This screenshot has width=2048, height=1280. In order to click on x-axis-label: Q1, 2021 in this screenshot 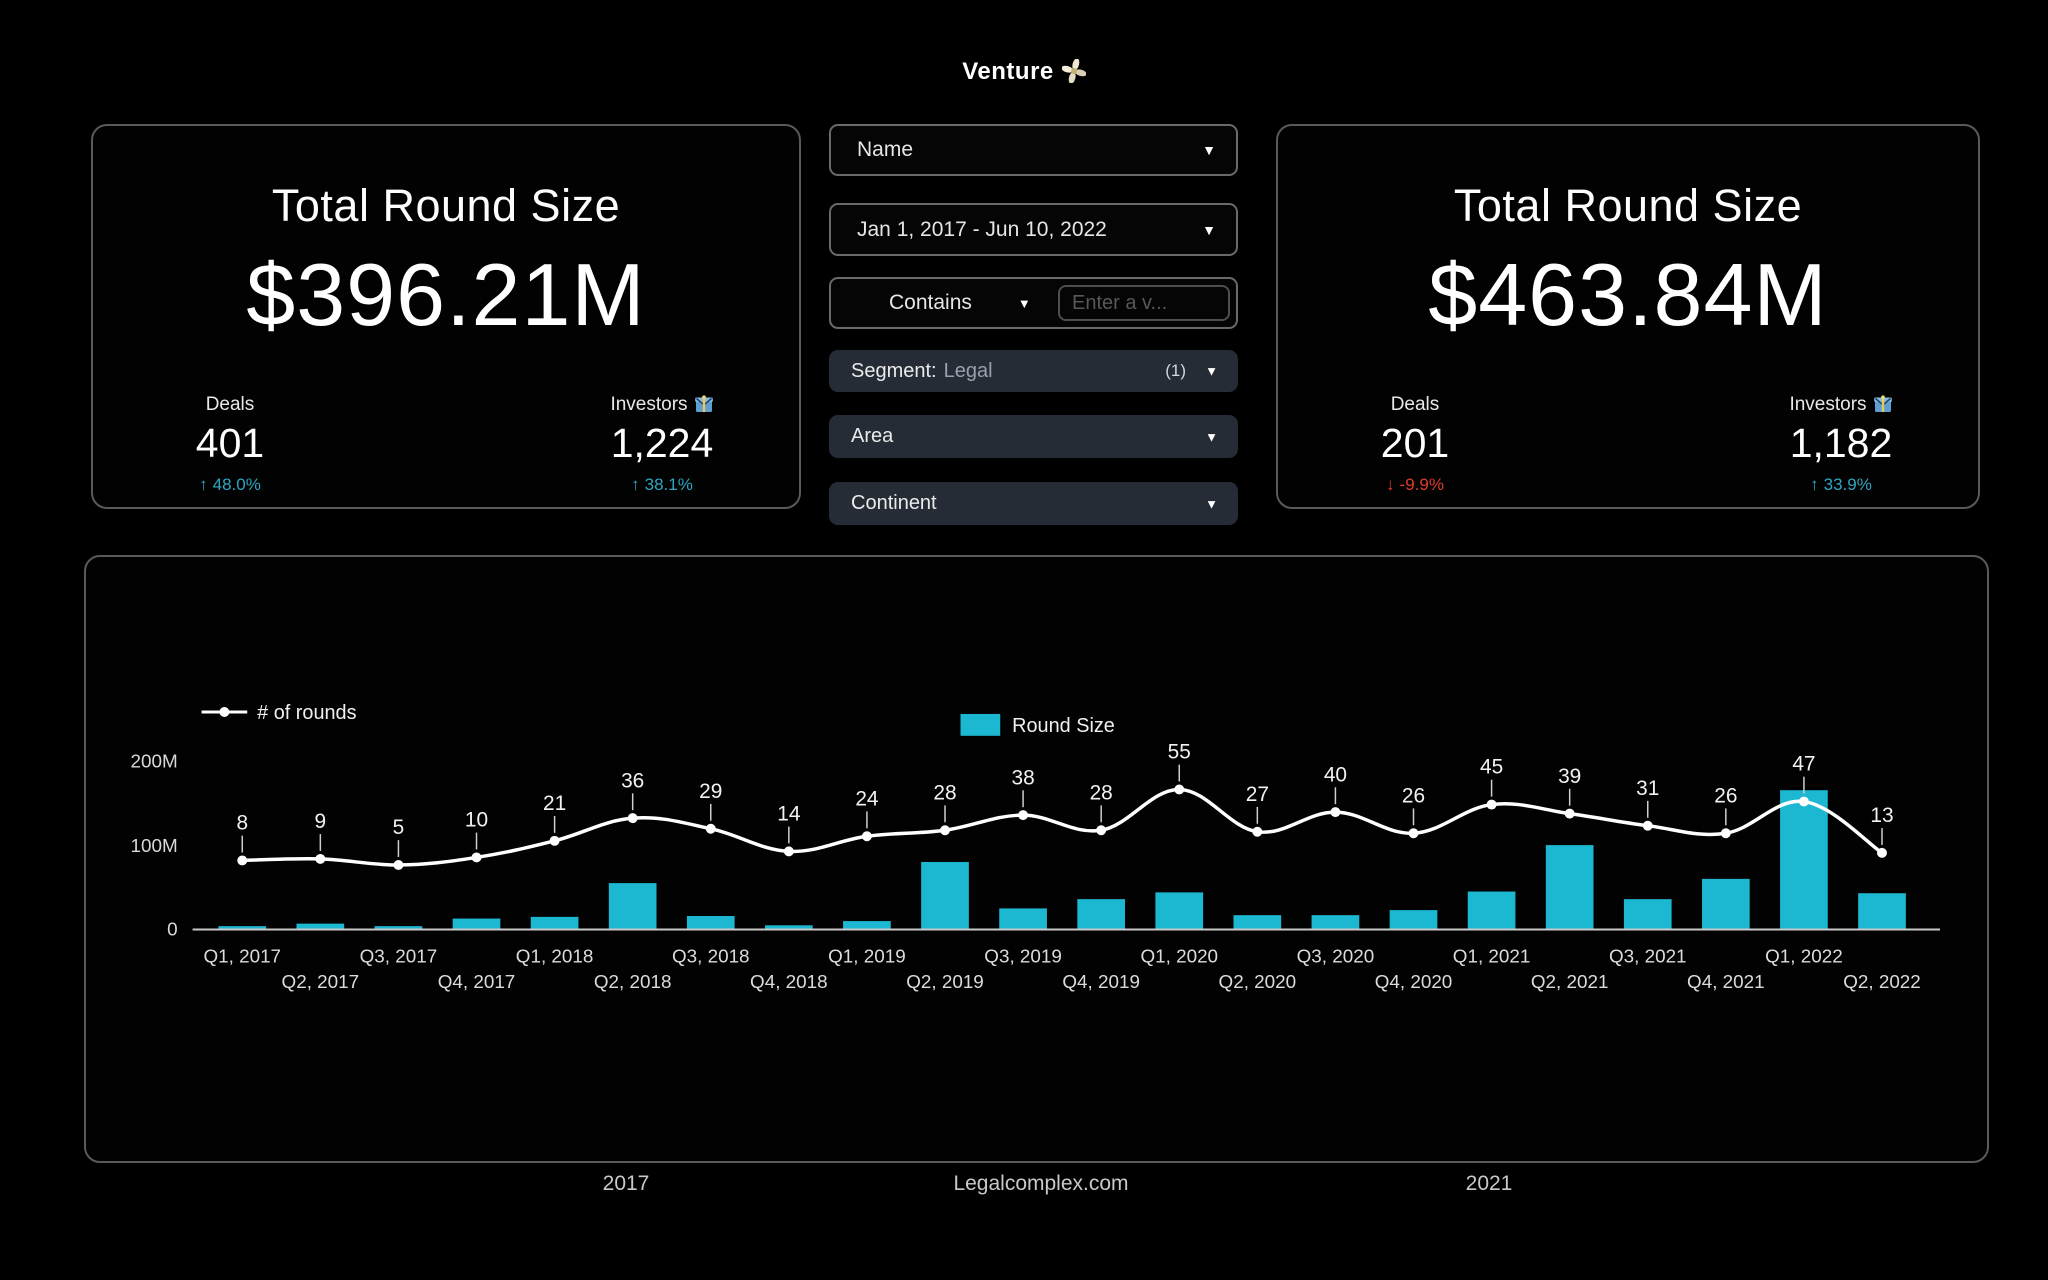, I will do `click(1492, 955)`.